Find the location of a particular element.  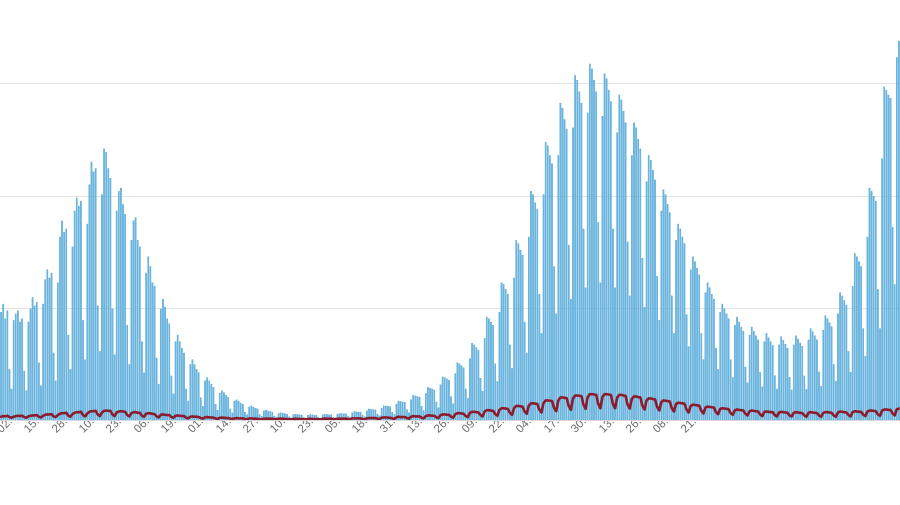

axis-baseline is located at coordinates (450, 420).